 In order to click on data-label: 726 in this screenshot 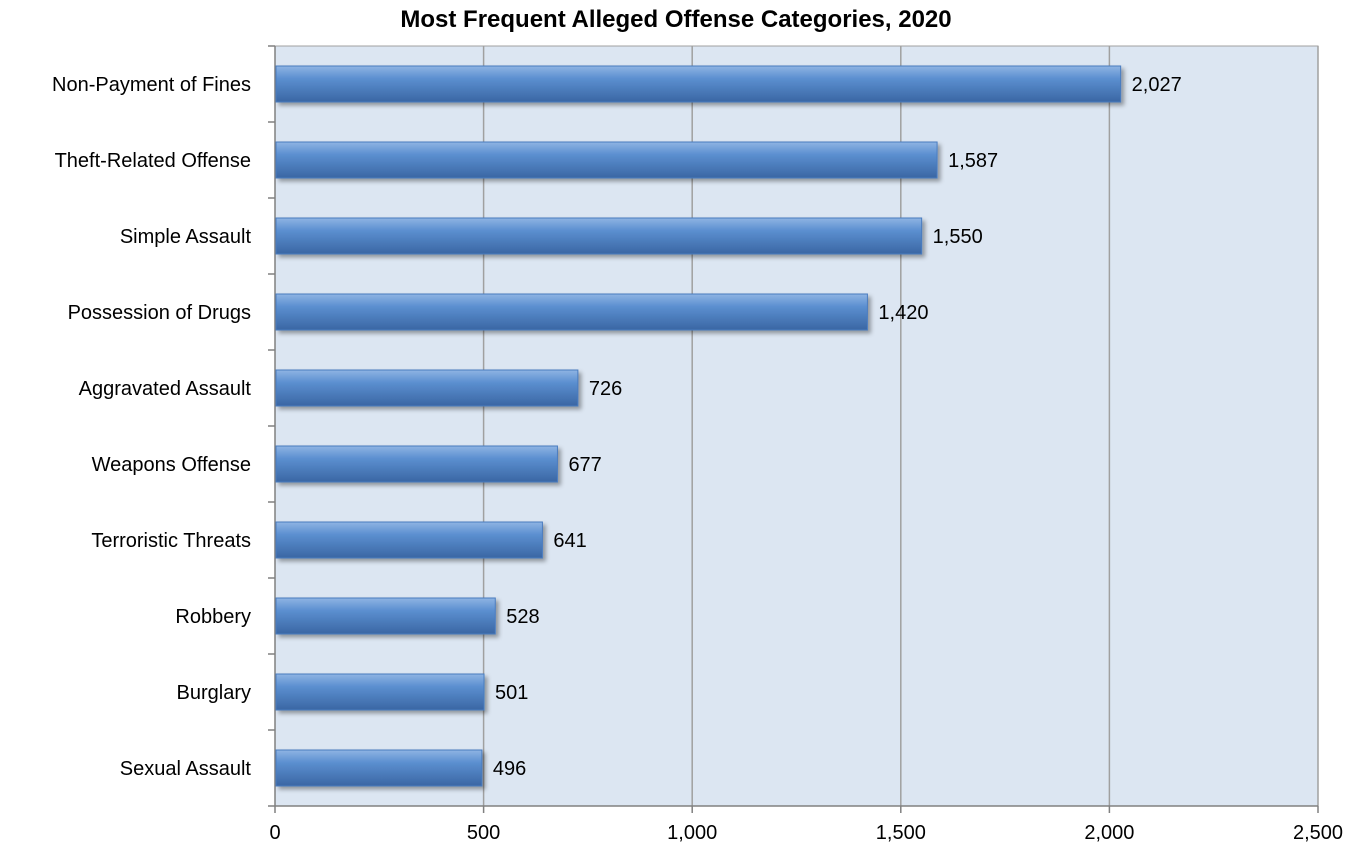, I will do `click(605, 389)`.